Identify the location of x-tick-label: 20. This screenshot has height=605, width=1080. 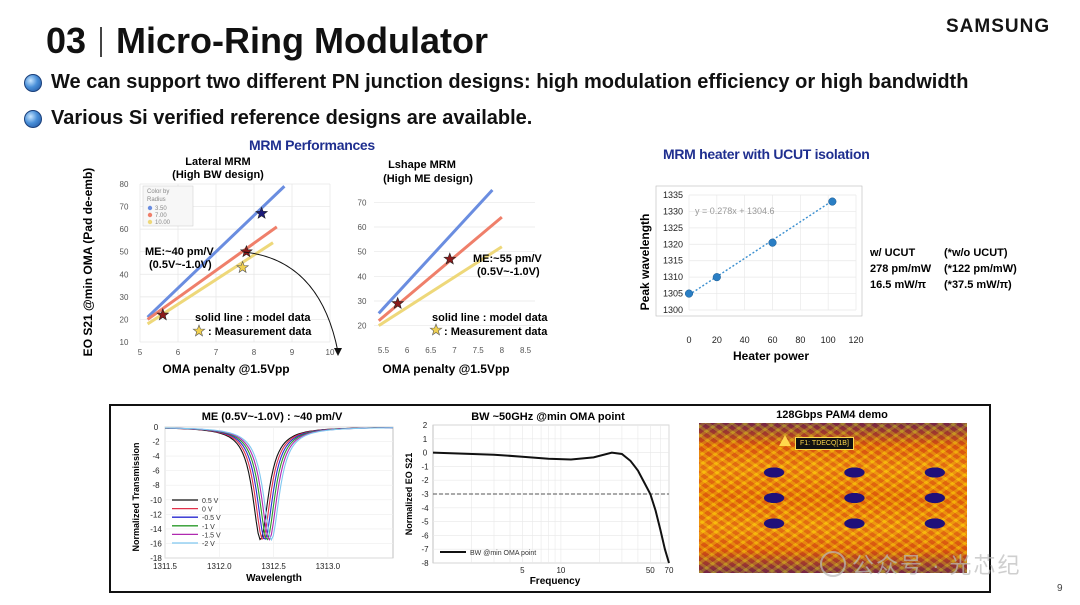
(717, 340).